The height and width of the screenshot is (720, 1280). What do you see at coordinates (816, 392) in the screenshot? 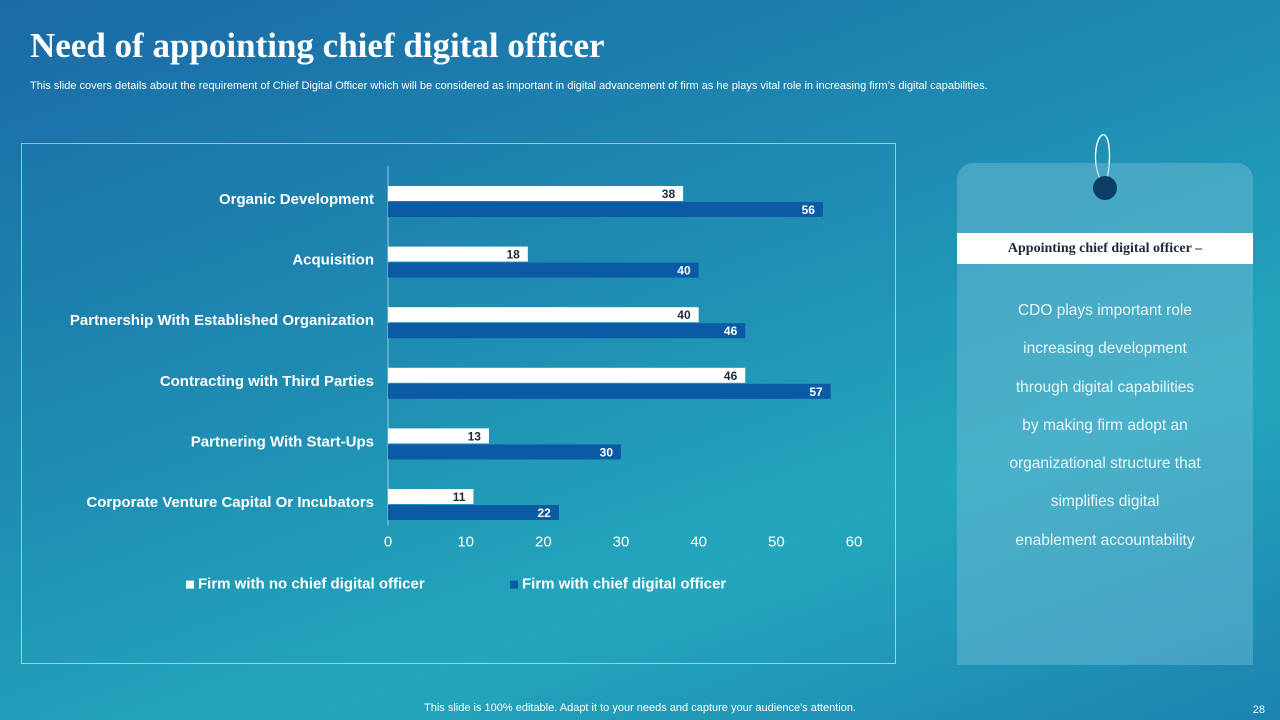
I see `data-label: 57` at bounding box center [816, 392].